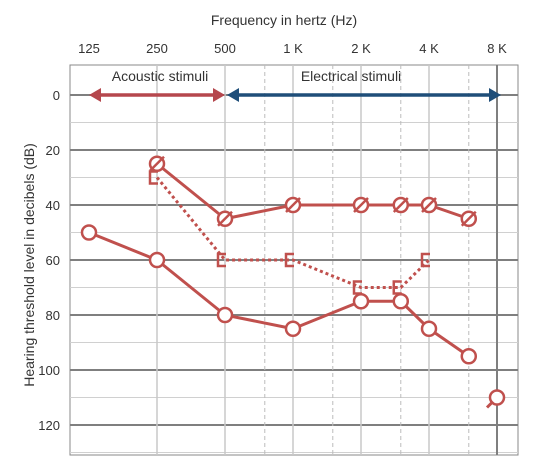  What do you see at coordinates (160, 76) in the screenshot?
I see `region-label: Acoustic stimuli` at bounding box center [160, 76].